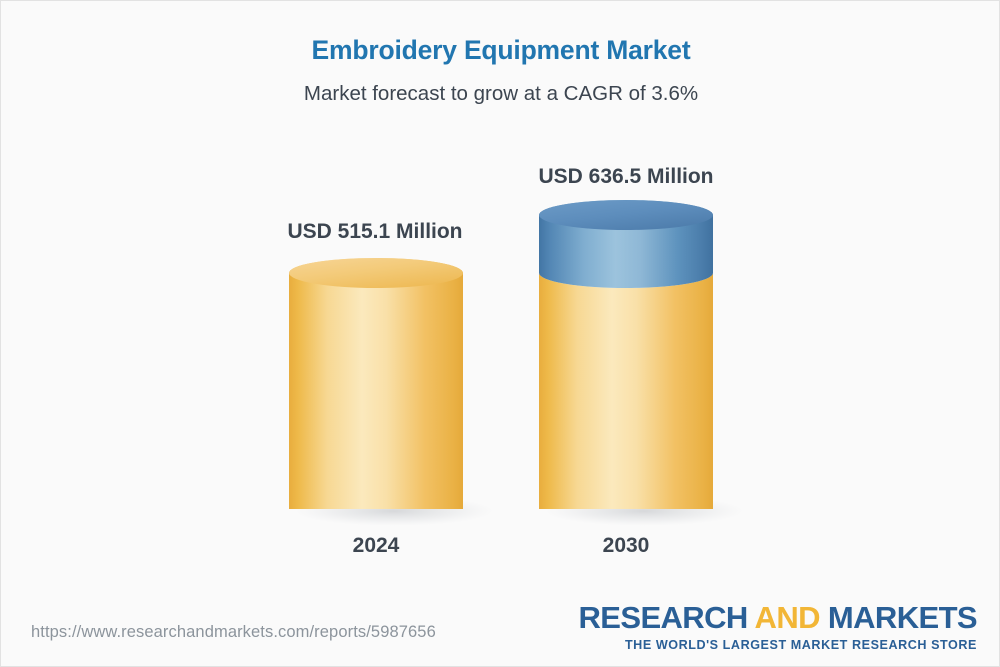 This screenshot has width=1000, height=667. I want to click on category-label-2024: 2024, so click(376, 545).